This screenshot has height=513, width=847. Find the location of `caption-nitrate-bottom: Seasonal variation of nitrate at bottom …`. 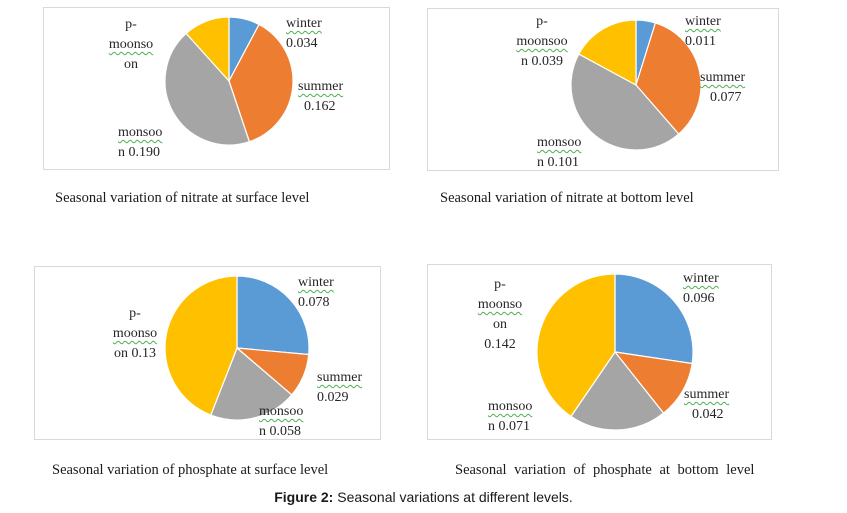

caption-nitrate-bottom: Seasonal variation of nitrate at bottom … is located at coordinates (567, 198).